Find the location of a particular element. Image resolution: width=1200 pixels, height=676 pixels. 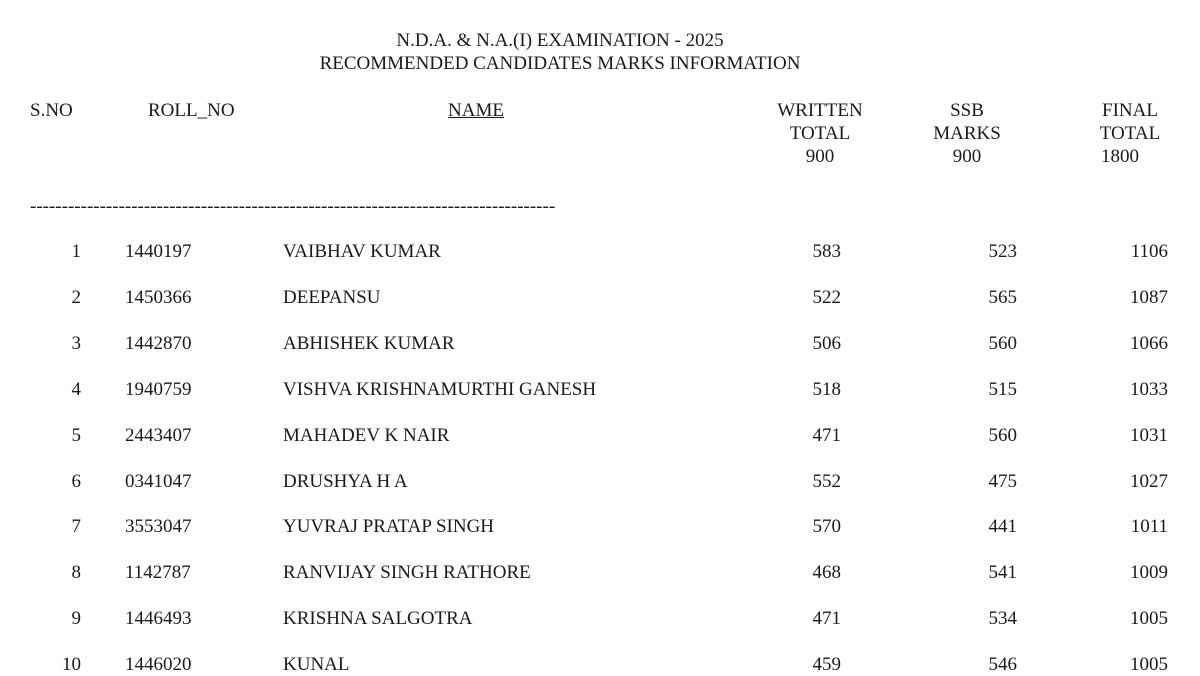

column-header-written-total: TOTAL is located at coordinates (820, 133).